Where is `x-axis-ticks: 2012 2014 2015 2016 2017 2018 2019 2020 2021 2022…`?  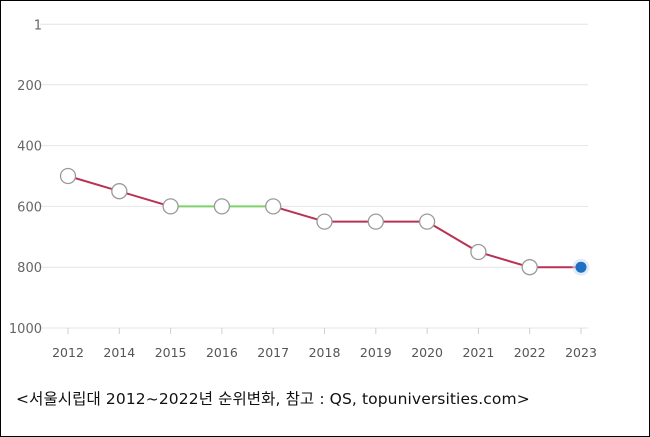 x-axis-ticks: 2012 2014 2015 2016 2017 2018 2019 2020 2021 2022… is located at coordinates (324, 352).